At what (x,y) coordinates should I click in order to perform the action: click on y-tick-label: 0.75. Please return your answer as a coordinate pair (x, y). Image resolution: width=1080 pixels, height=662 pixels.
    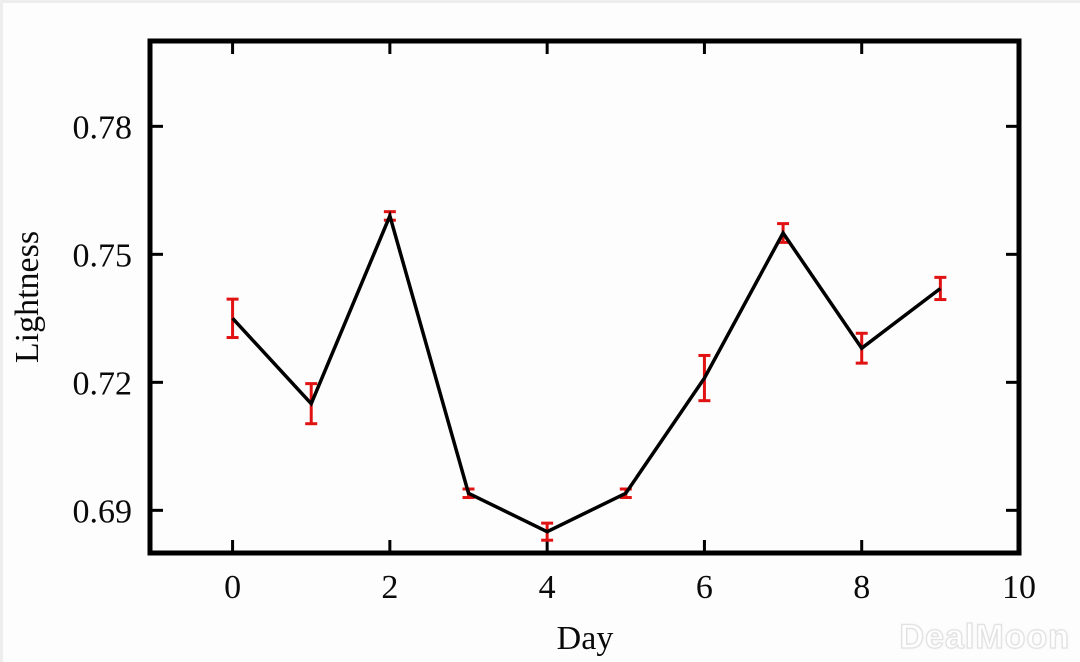
    Looking at the image, I should click on (103, 255).